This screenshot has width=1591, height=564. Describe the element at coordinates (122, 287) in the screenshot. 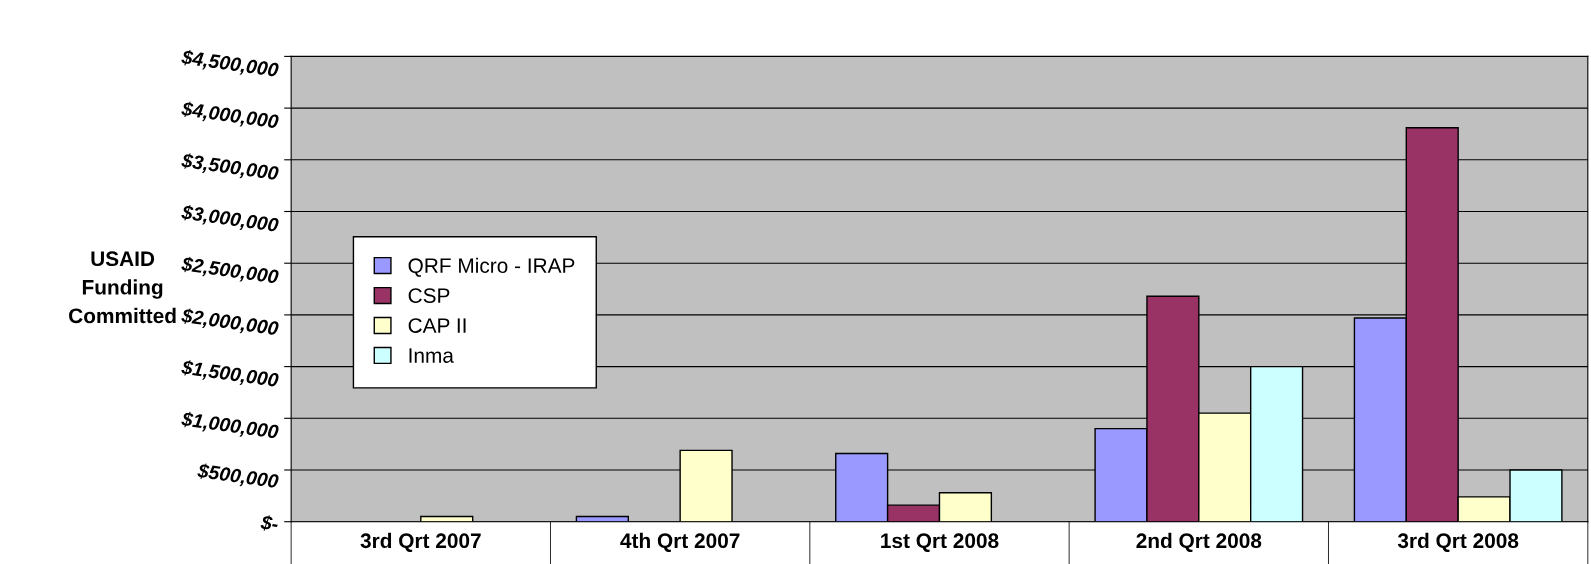

I see `y-axis-title: USAID Funding Committed` at that location.